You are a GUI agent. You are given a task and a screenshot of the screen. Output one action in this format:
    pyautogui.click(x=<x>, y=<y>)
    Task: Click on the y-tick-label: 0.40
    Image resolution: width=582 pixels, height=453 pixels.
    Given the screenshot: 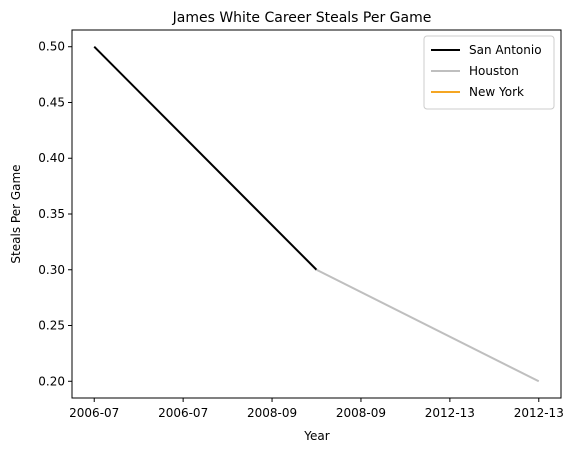 What is the action you would take?
    pyautogui.click(x=51, y=158)
    